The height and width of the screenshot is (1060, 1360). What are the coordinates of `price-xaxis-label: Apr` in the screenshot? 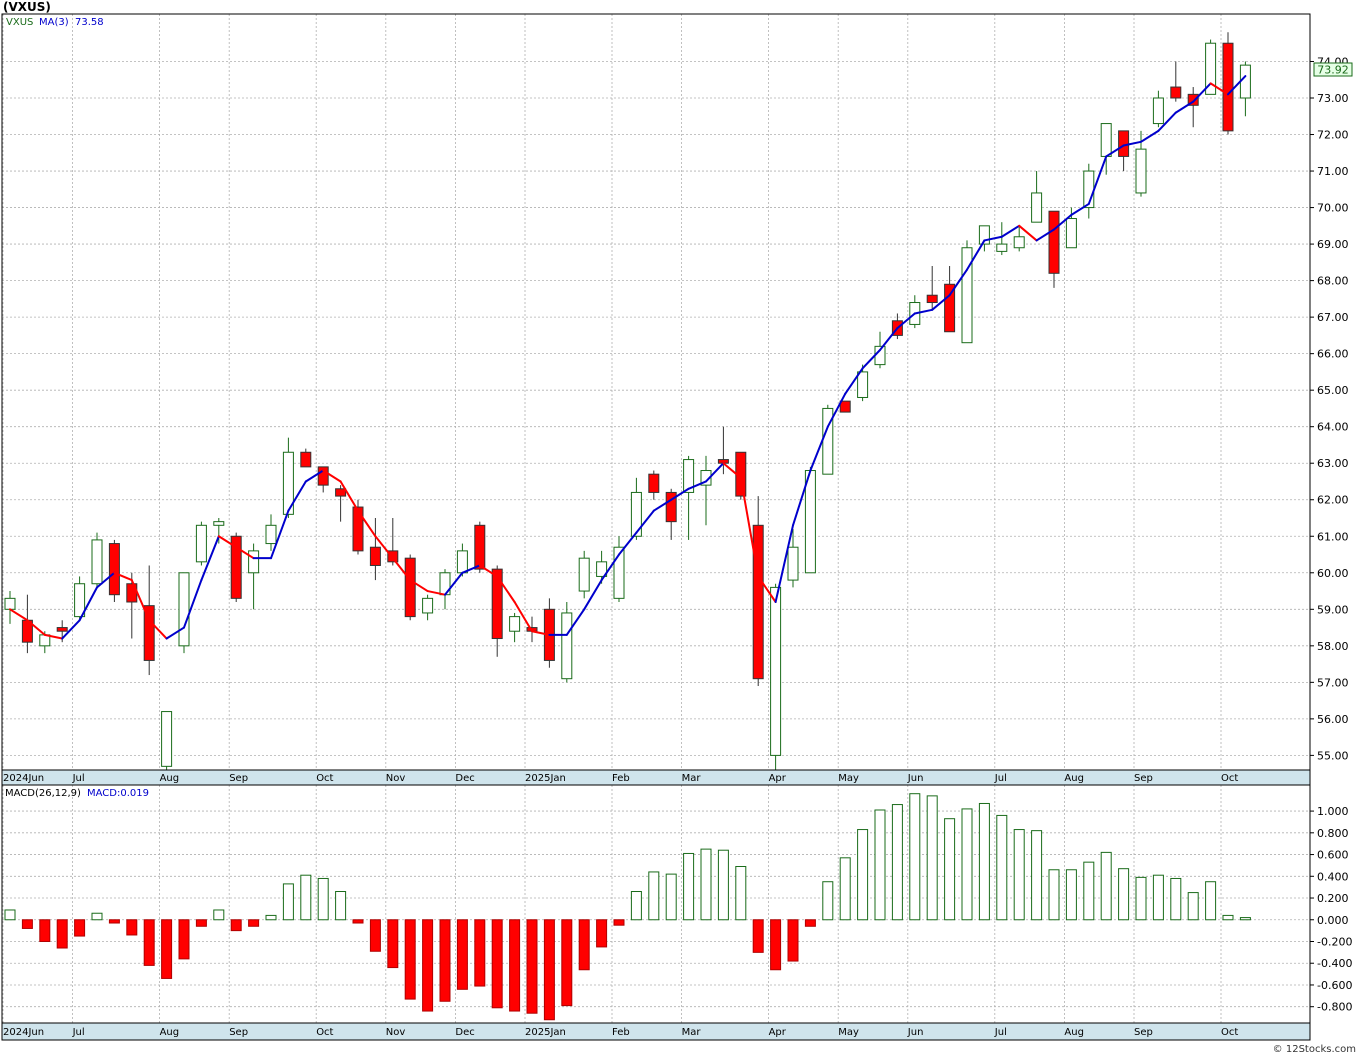 It's located at (778, 778).